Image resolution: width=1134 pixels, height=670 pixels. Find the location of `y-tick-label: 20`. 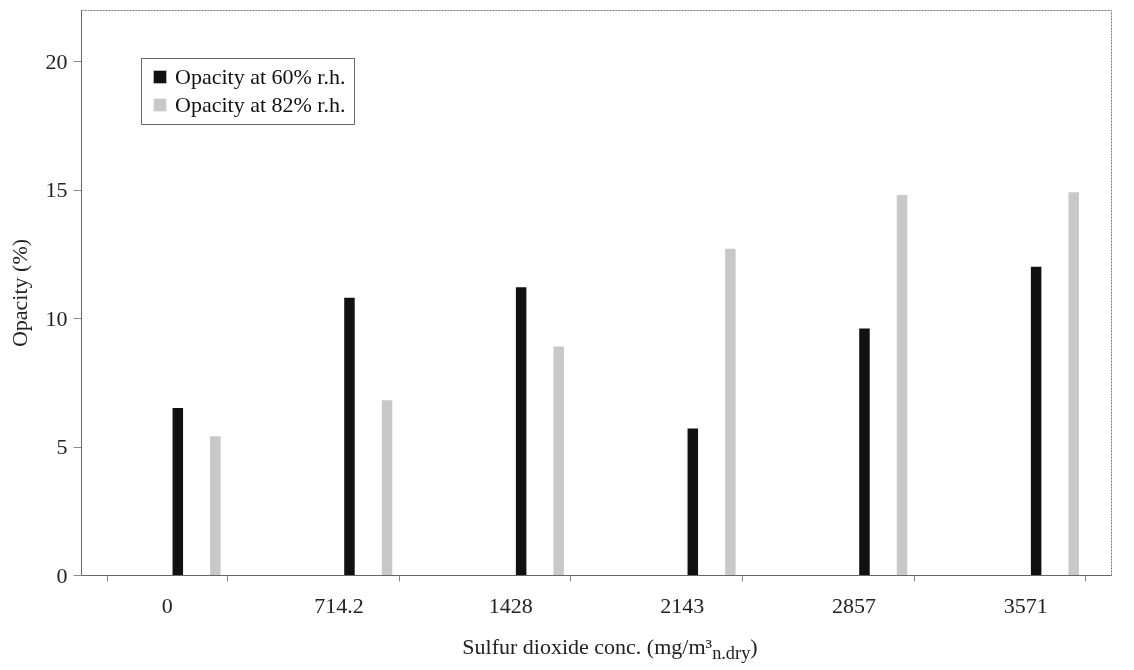

y-tick-label: 20 is located at coordinates (56, 61).